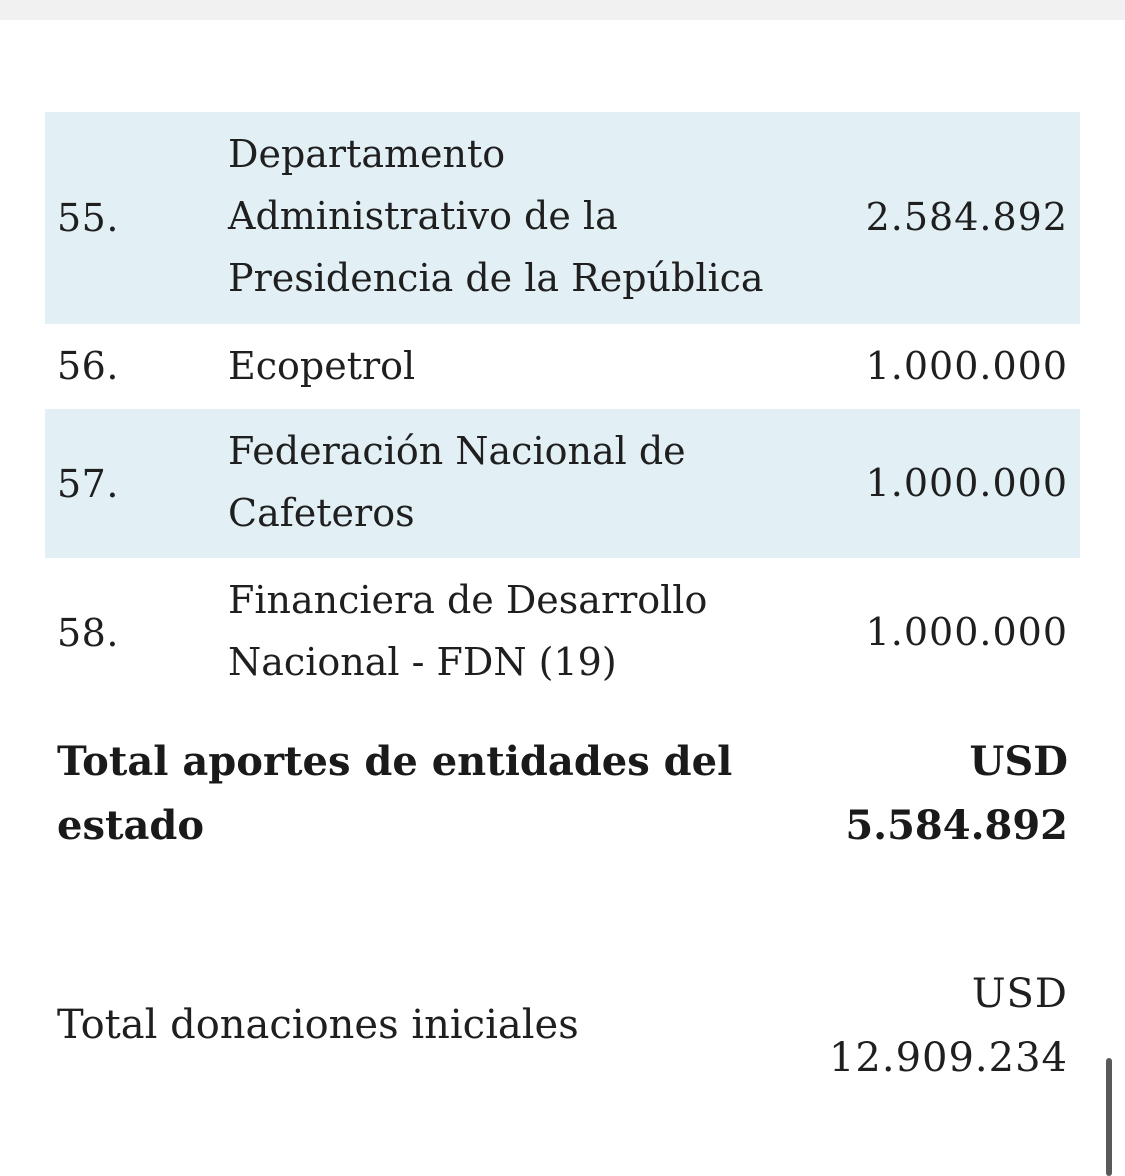 The width and height of the screenshot is (1125, 1176). What do you see at coordinates (562, 10) in the screenshot?
I see `top-strip` at bounding box center [562, 10].